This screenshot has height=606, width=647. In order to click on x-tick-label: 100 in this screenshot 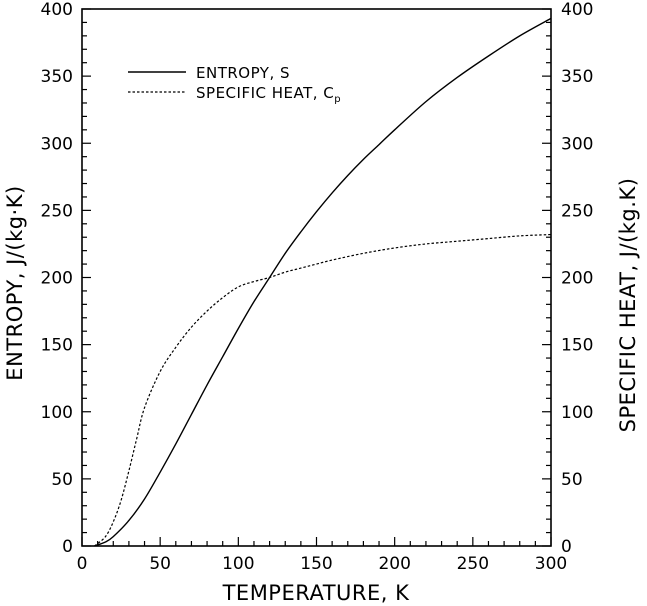, I will do `click(238, 564)`.